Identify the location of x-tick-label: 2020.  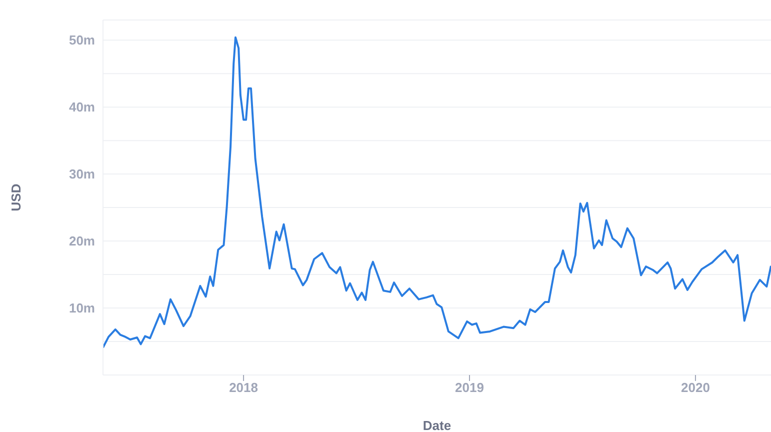
(695, 388).